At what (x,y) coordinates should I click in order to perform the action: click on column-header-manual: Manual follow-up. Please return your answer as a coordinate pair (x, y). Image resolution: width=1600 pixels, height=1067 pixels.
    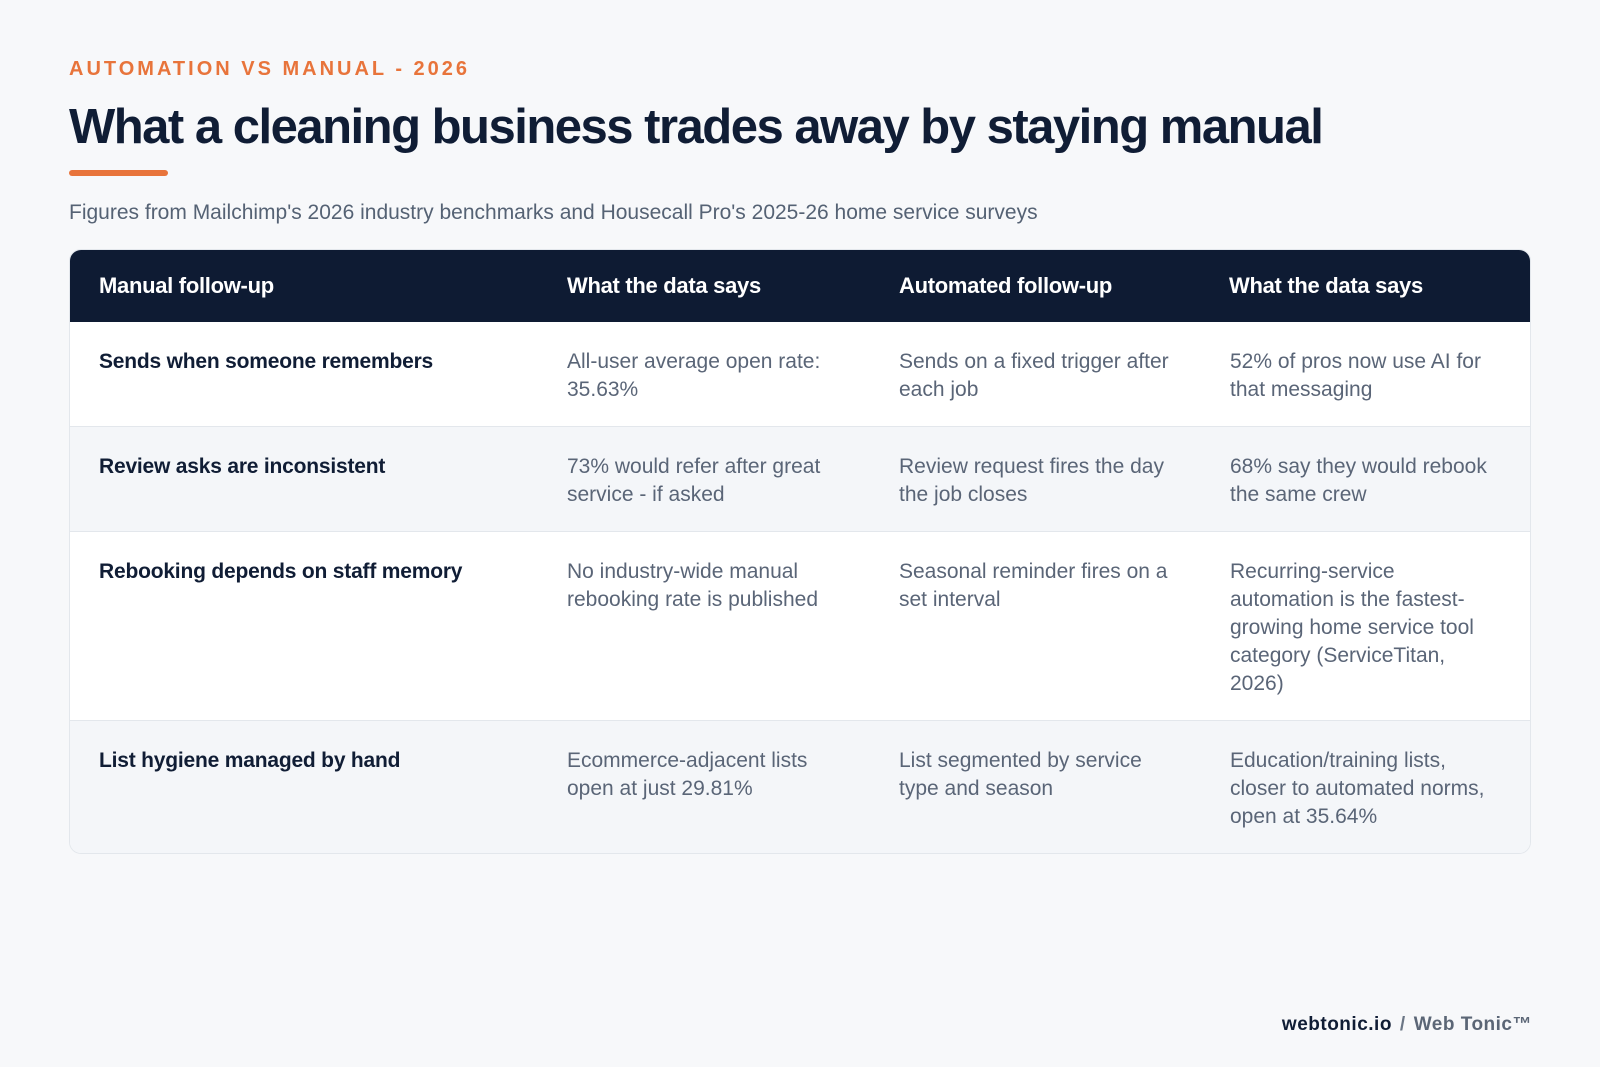
    Looking at the image, I should click on (186, 285).